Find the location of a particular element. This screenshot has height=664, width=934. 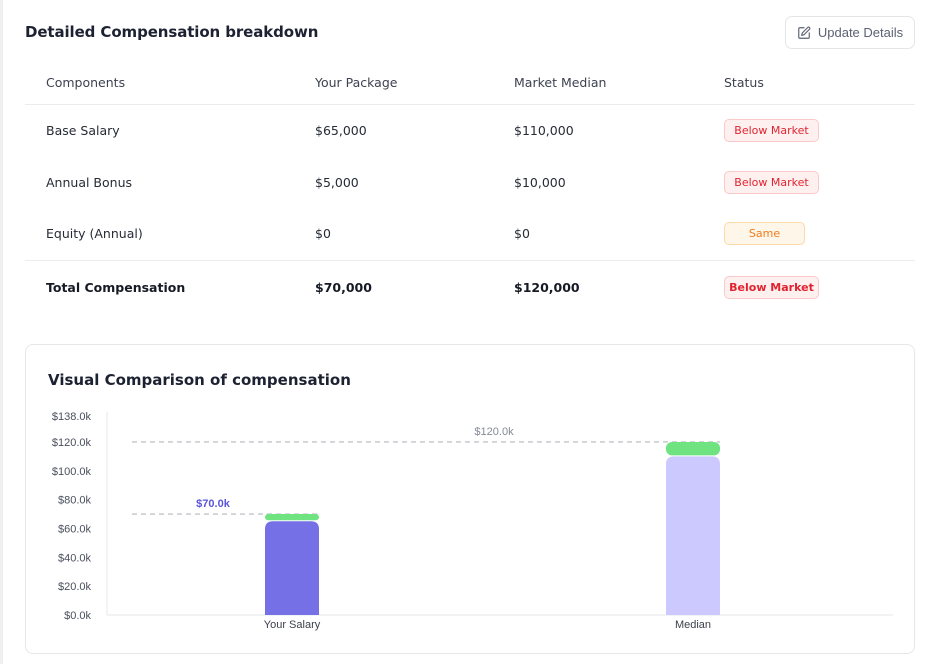

column-header-components: Components is located at coordinates (170, 83).